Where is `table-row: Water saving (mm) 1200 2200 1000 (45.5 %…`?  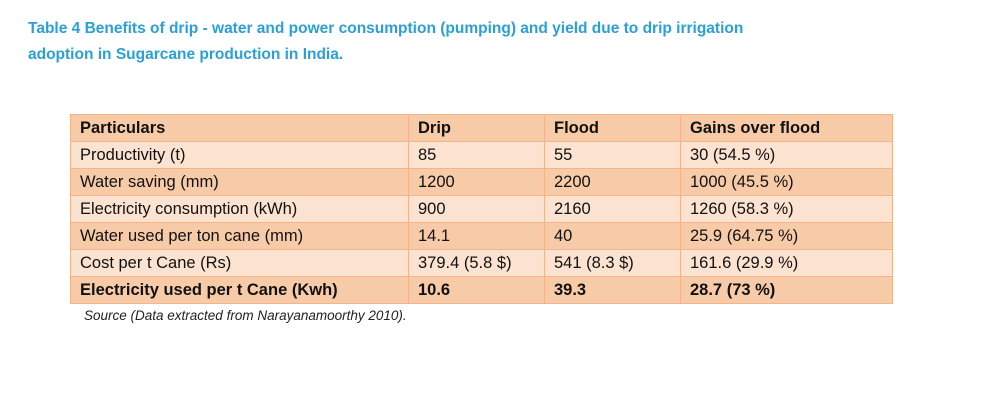 table-row: Water saving (mm) 1200 2200 1000 (45.5 %… is located at coordinates (481, 182).